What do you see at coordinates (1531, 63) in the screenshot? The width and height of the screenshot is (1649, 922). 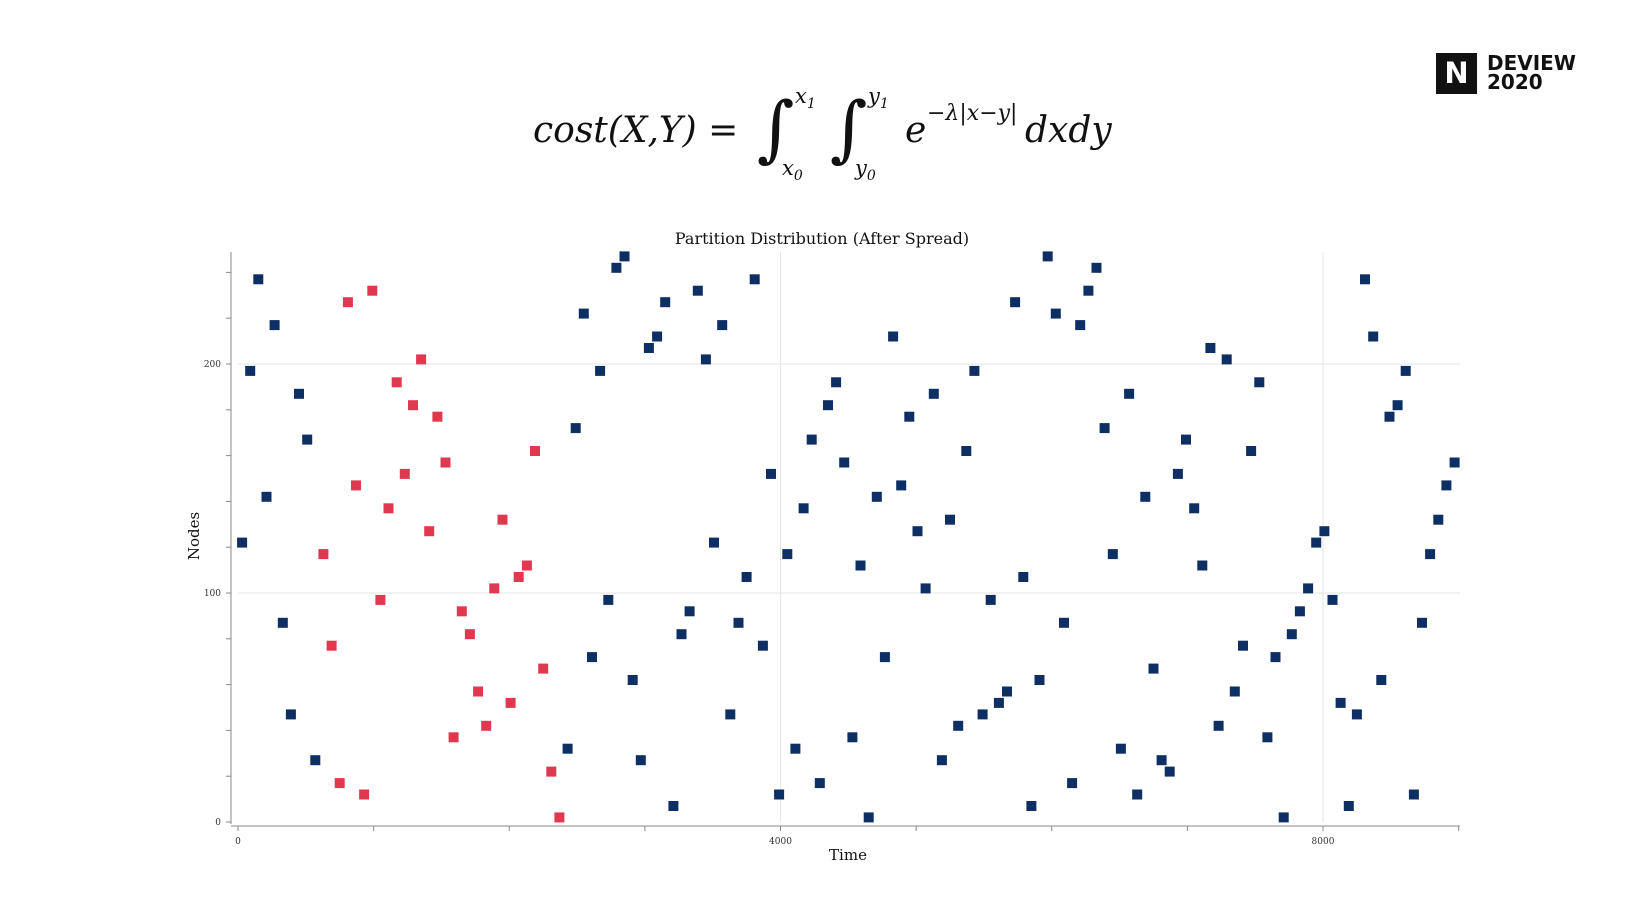 I see `logo-line-1: DEVIEW` at bounding box center [1531, 63].